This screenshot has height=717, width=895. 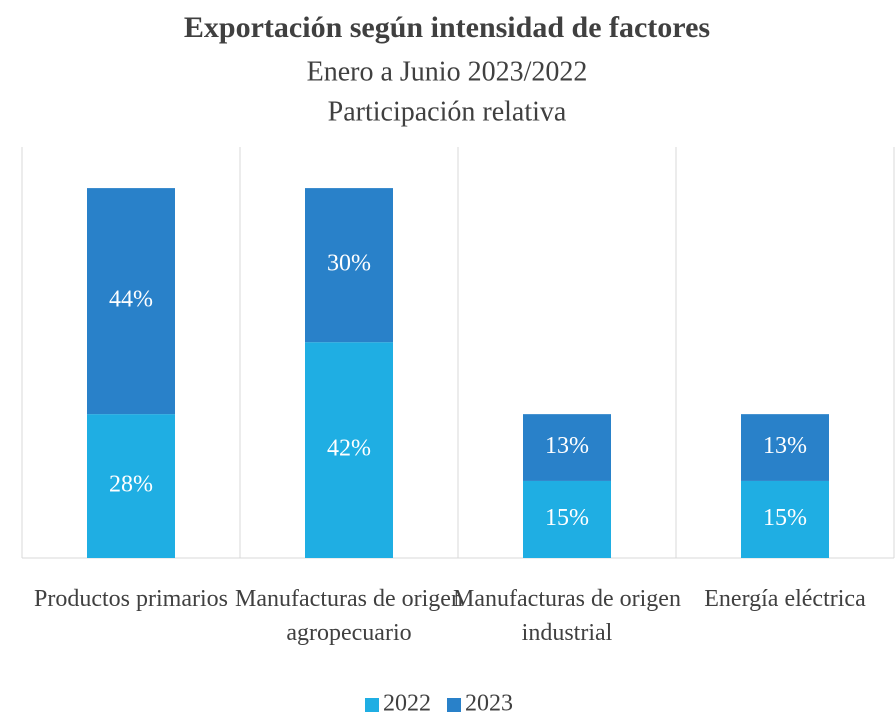 I want to click on legend-label: 2022, so click(x=407, y=704).